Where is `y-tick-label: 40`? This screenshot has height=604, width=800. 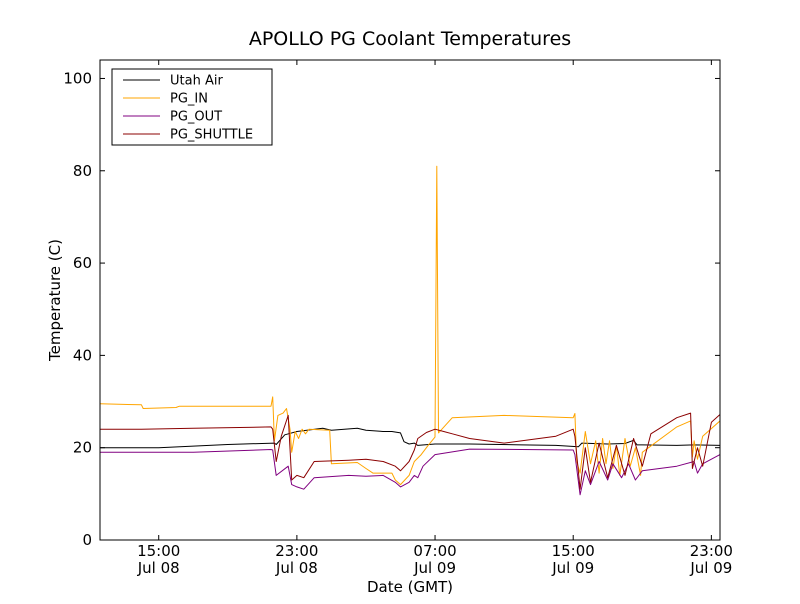
y-tick-label: 40 is located at coordinates (82, 355).